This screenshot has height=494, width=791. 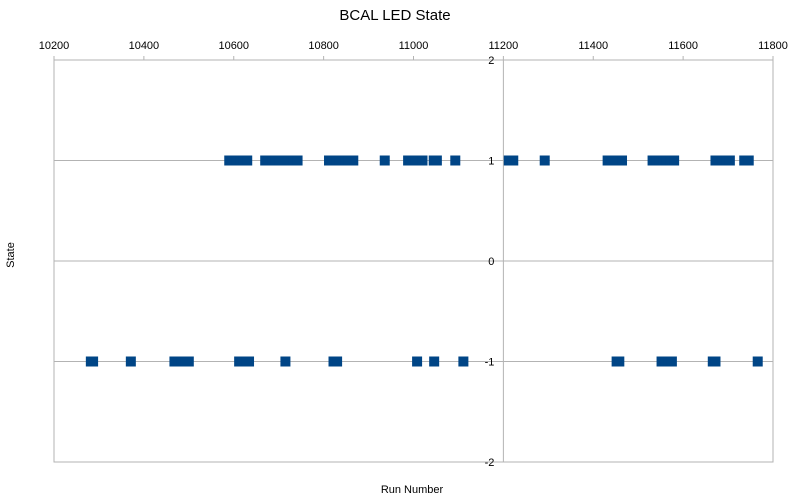 I want to click on y-axis-title: State, so click(x=11, y=255).